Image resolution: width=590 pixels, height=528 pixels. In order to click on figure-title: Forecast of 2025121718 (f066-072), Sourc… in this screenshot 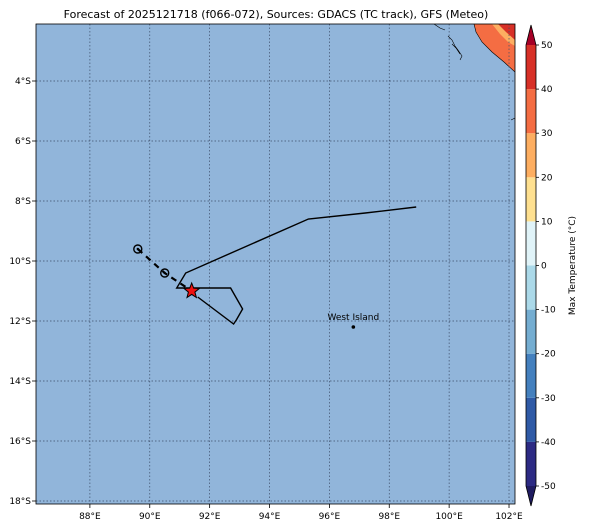, I will do `click(276, 14)`.